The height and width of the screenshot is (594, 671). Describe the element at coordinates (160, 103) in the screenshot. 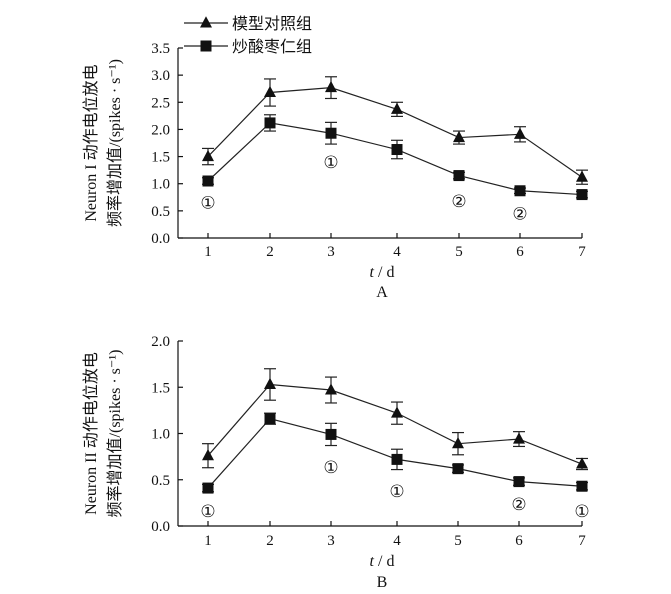

I see `y-tick-label: 2.5` at that location.